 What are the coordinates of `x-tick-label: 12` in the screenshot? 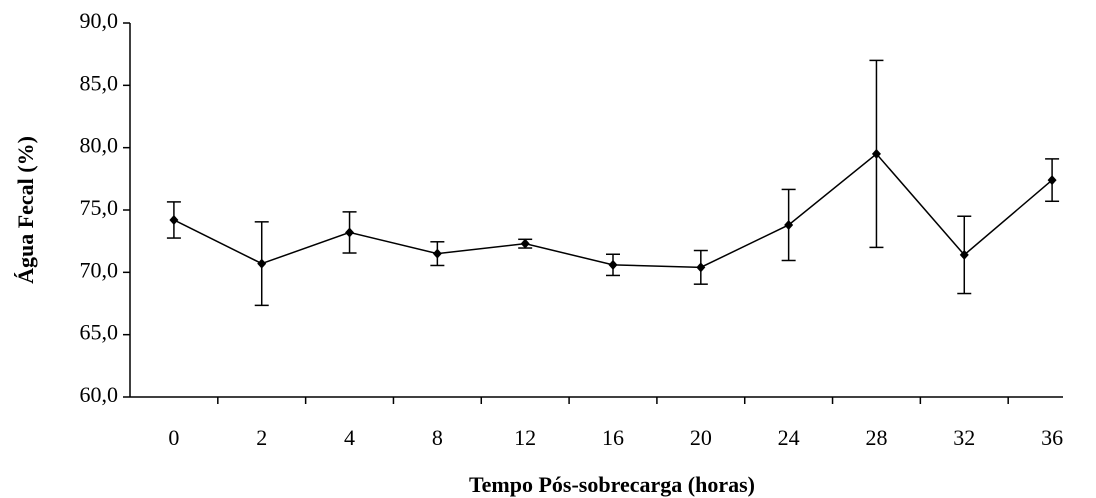 It's located at (525, 437).